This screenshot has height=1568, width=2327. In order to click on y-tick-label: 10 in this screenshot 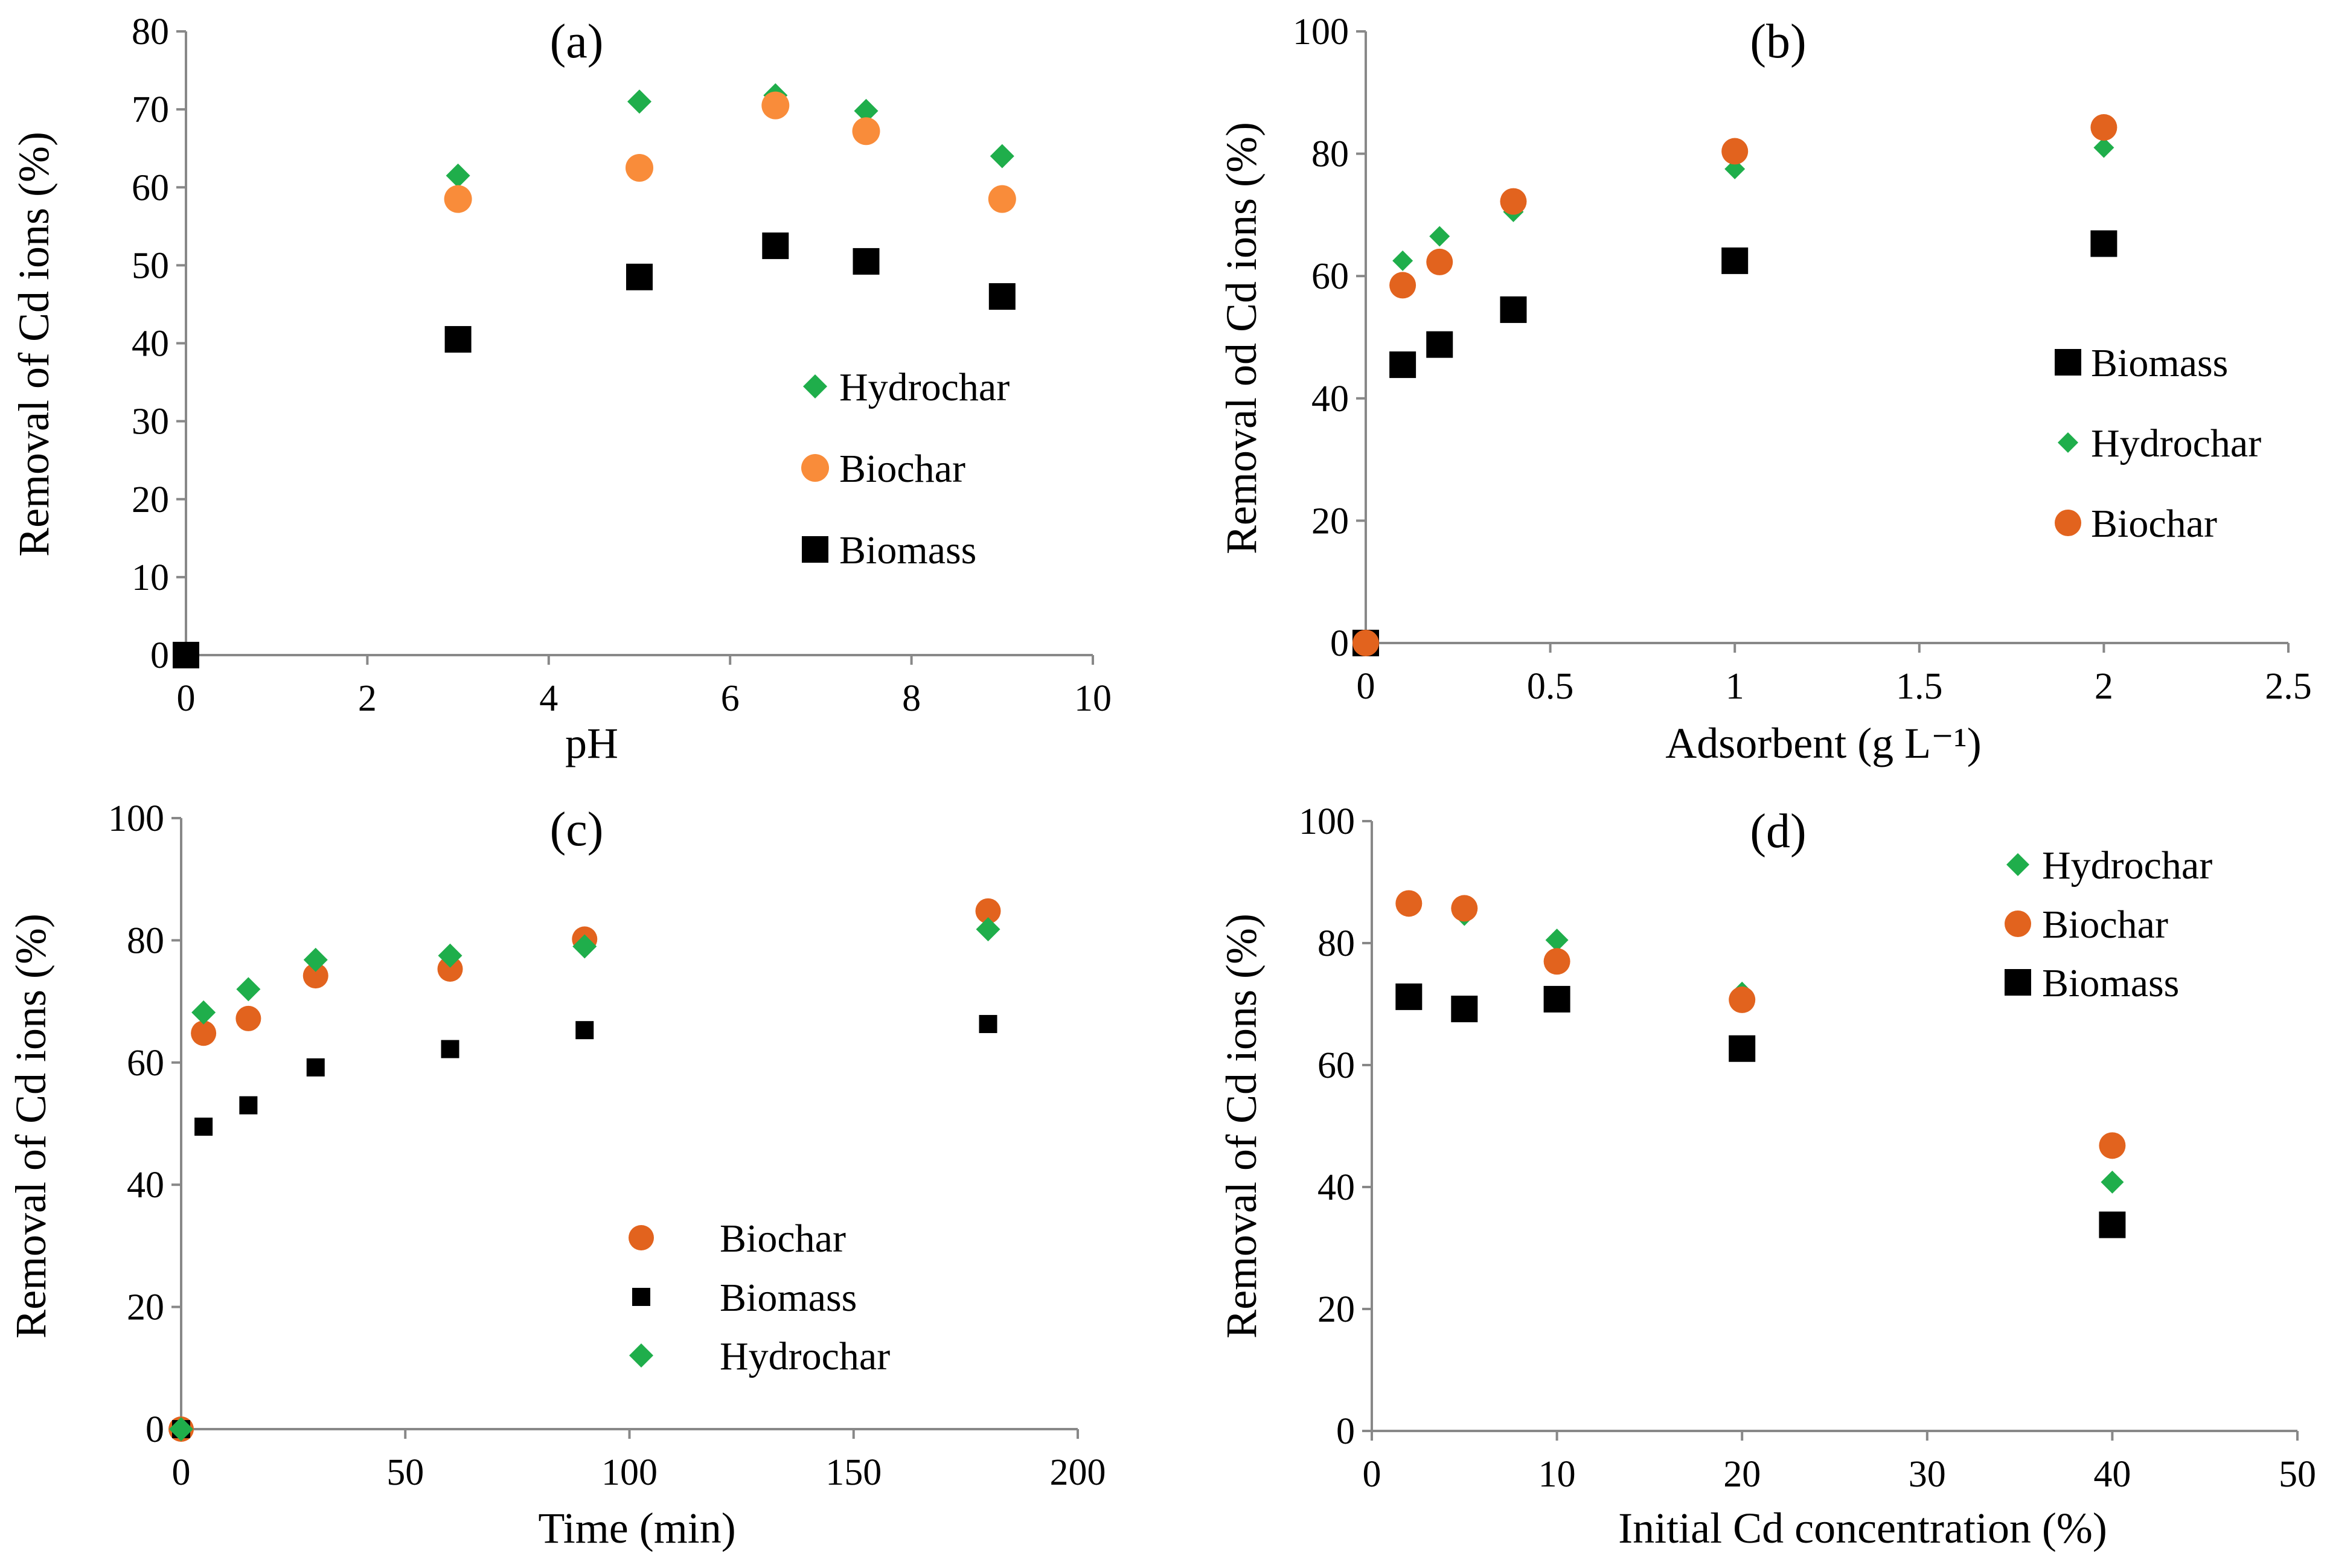, I will do `click(150, 577)`.